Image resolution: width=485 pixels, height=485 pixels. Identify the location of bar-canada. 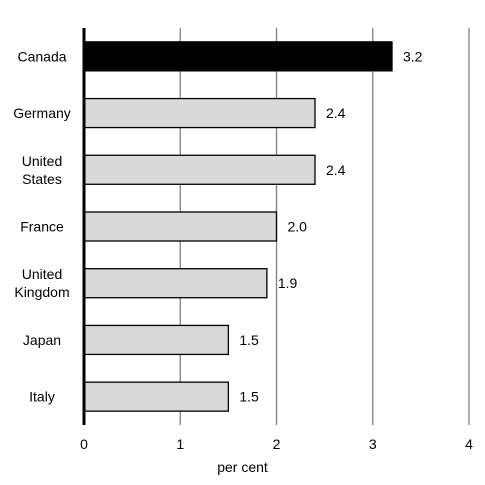
(238, 56).